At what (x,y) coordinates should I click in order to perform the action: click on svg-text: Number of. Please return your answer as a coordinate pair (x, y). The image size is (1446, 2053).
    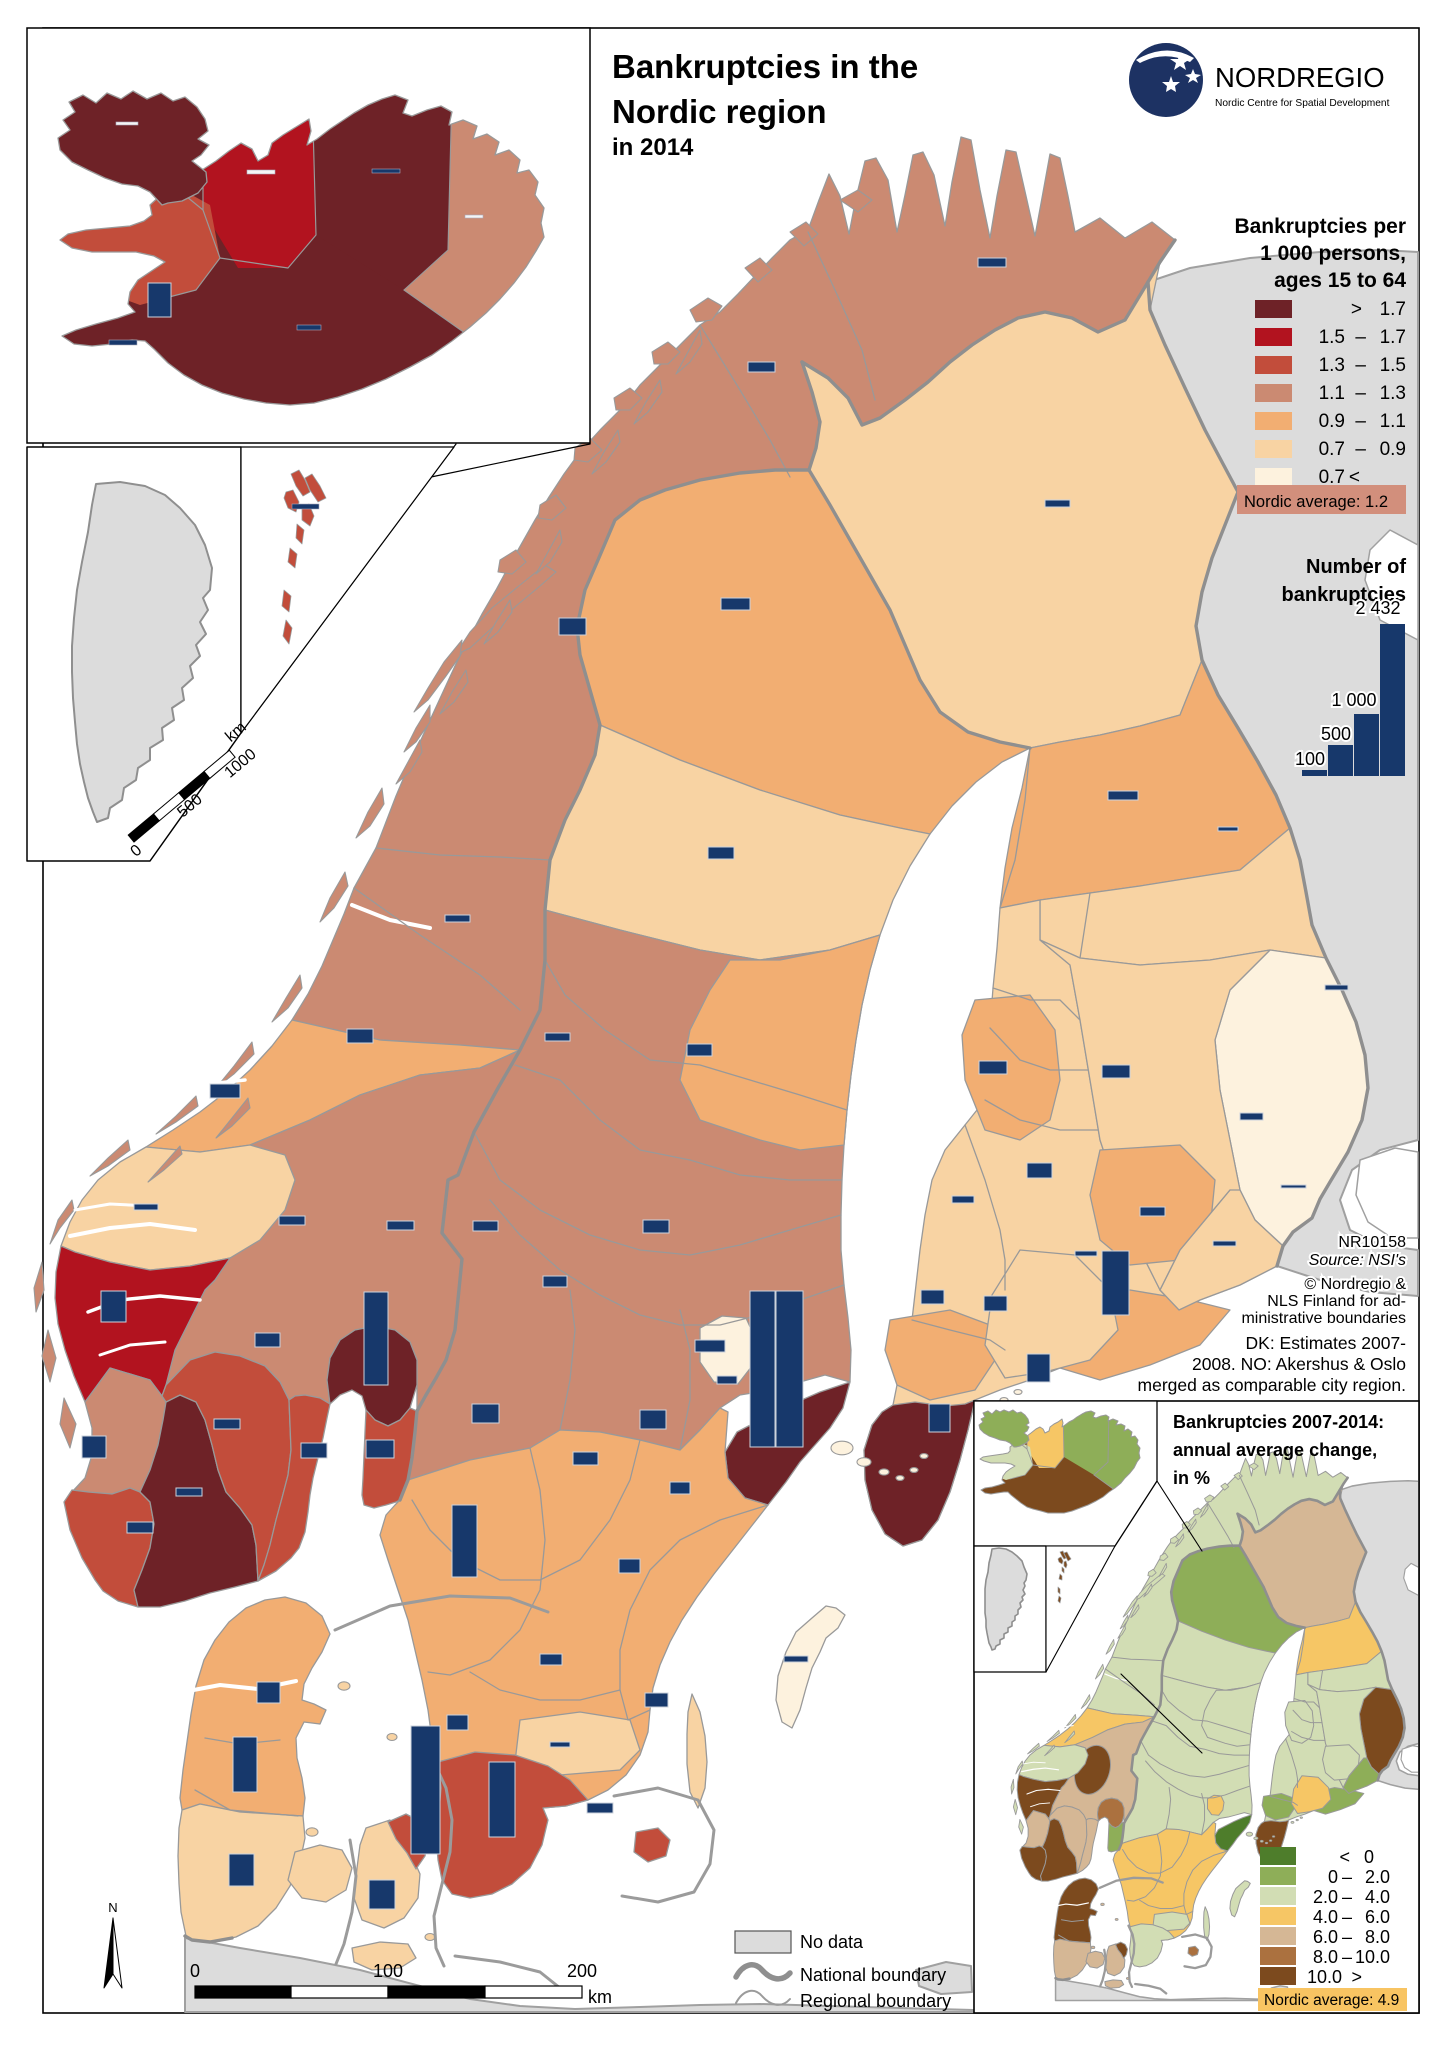
    Looking at the image, I should click on (1356, 567).